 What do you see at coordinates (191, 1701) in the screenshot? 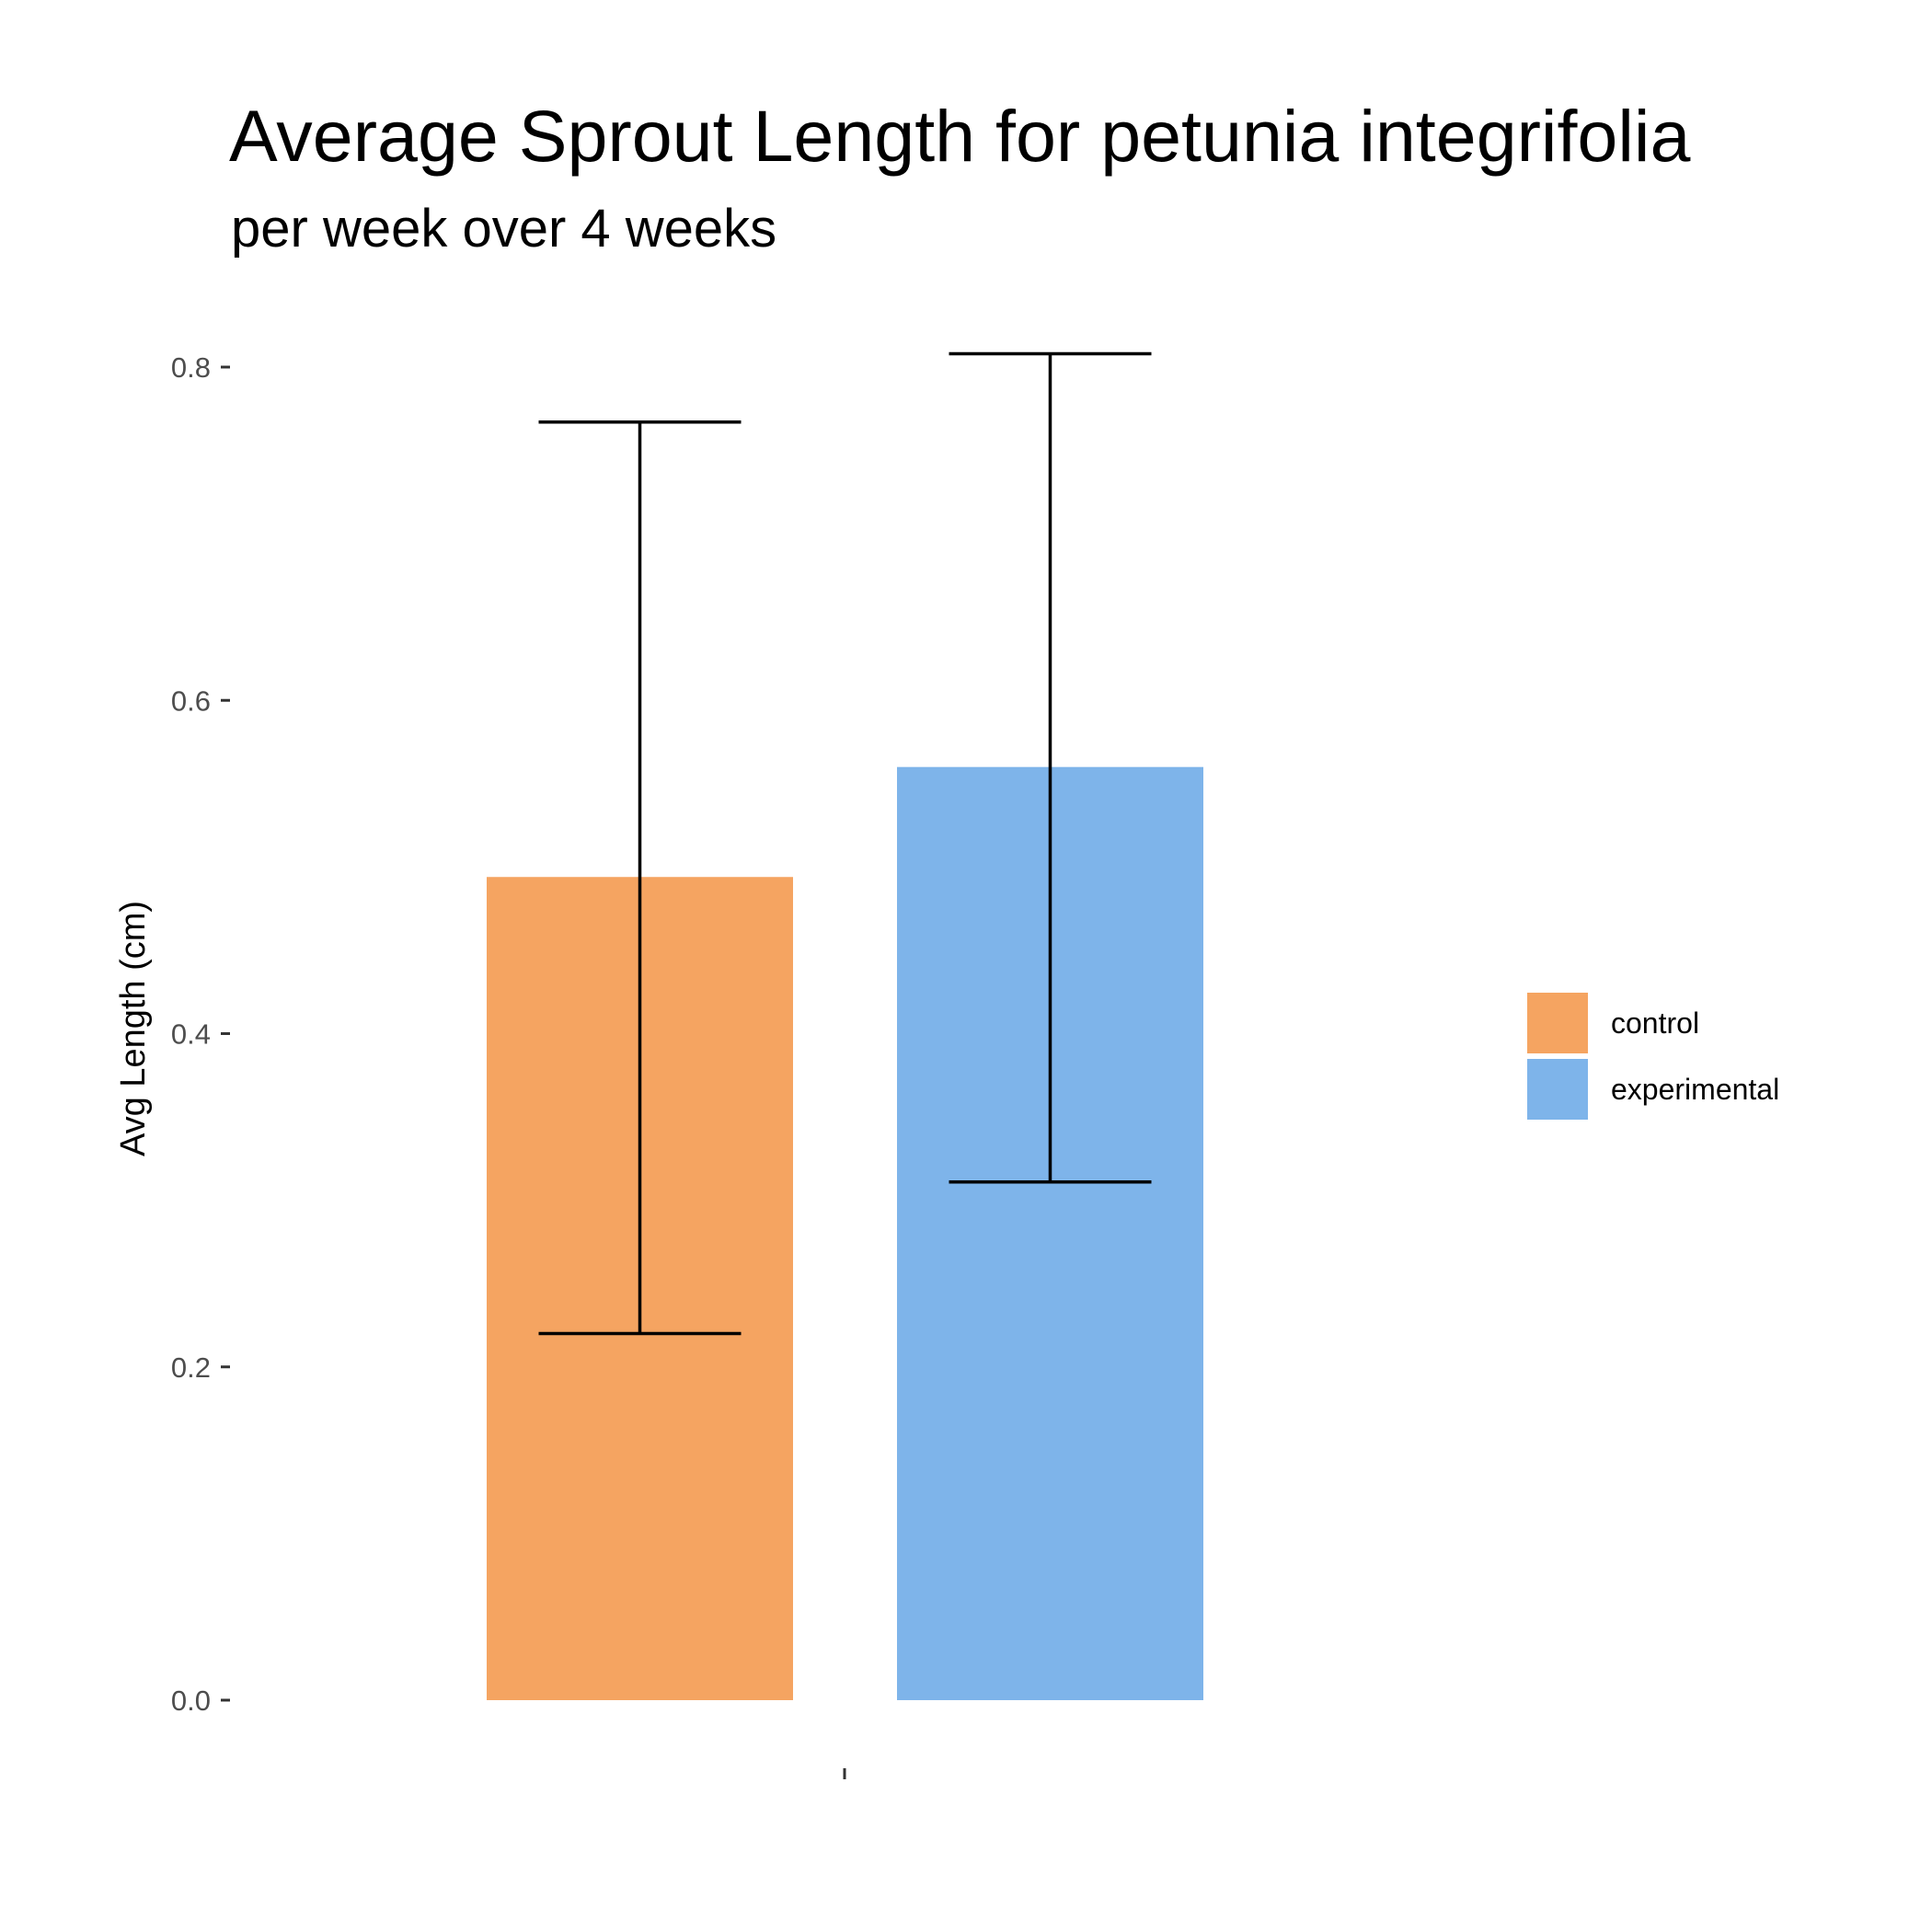
I see `y-tick-label: 0.0` at bounding box center [191, 1701].